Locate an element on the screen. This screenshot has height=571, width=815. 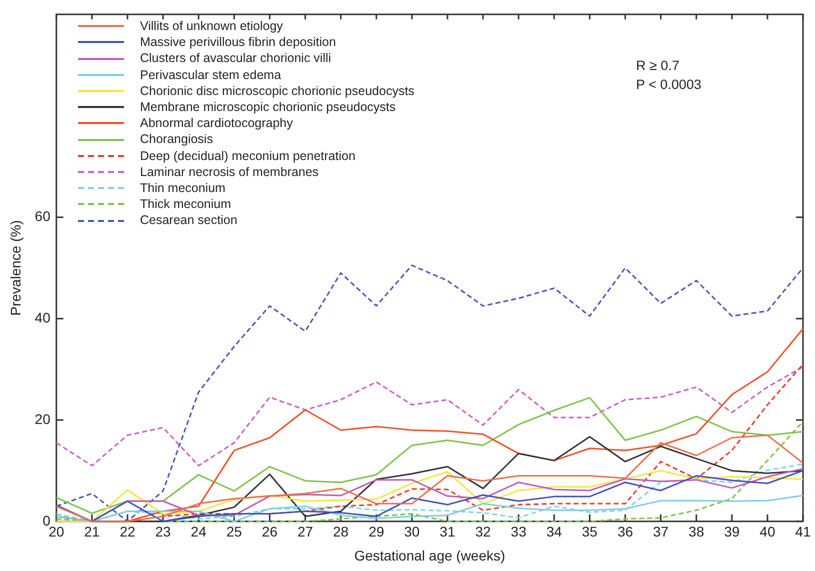
legend-label: Clusters of avascular chorionic villi is located at coordinates (236, 58).